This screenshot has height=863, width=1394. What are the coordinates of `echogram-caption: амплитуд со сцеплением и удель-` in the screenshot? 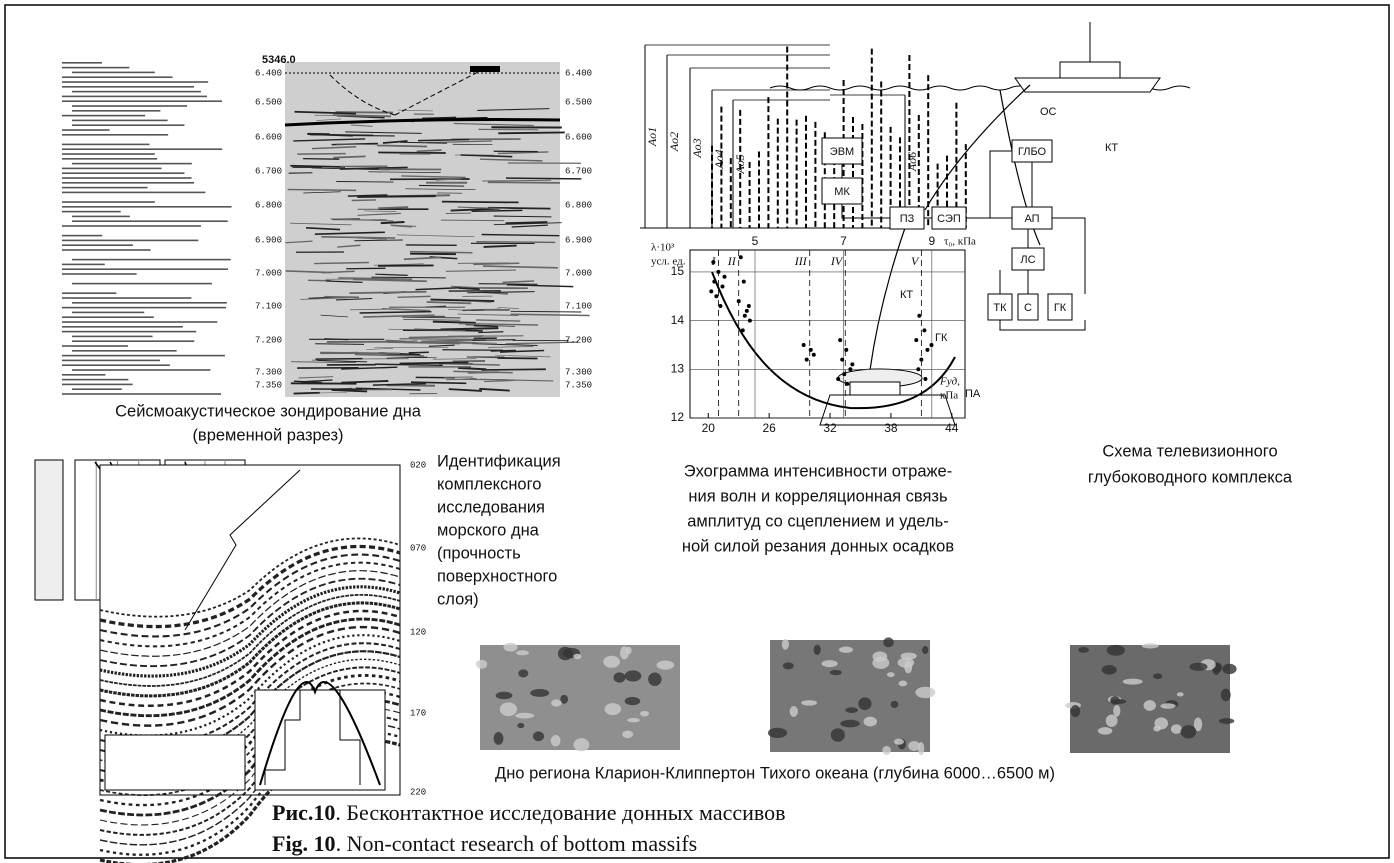 It's located at (818, 521).